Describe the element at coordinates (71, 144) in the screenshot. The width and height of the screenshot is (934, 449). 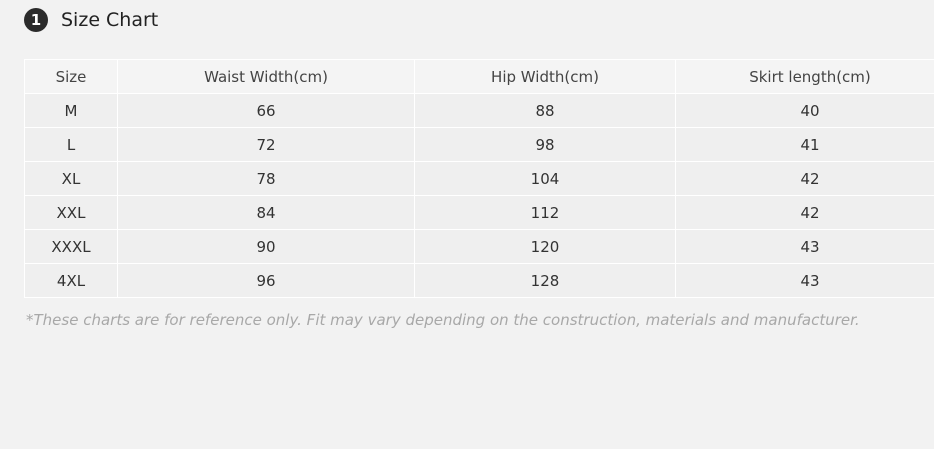
I see `table-cell: L` at that location.